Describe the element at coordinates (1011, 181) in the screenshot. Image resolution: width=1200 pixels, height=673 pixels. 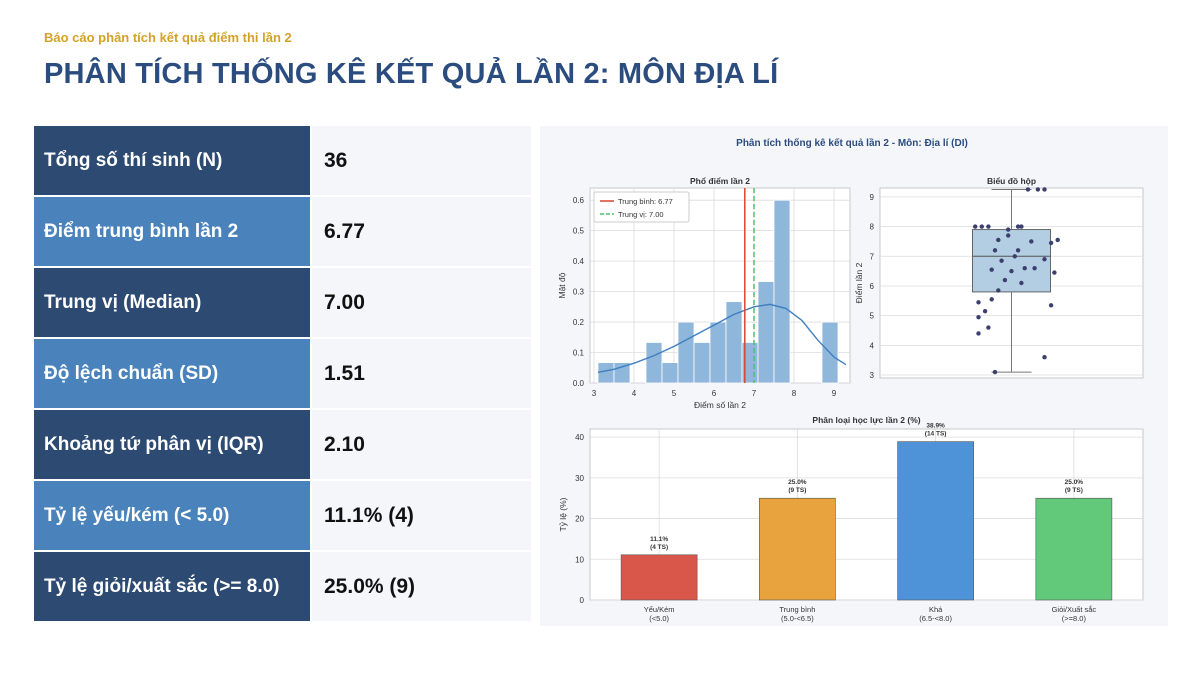
I see `boxplot-title: Biểu đồ hộp` at that location.